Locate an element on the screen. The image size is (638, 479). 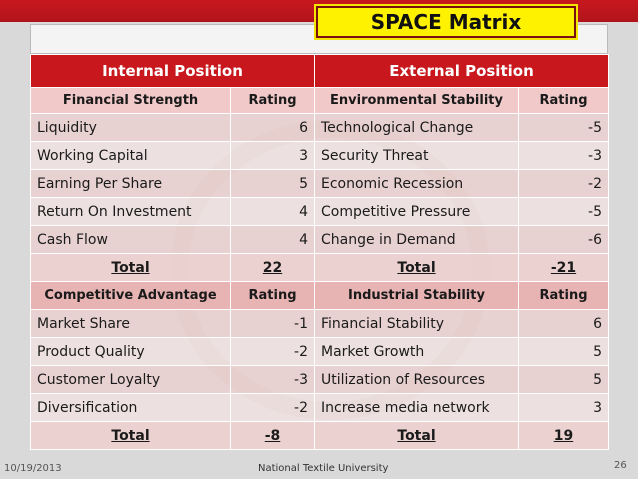
total-value: 19 is located at coordinates (563, 435).